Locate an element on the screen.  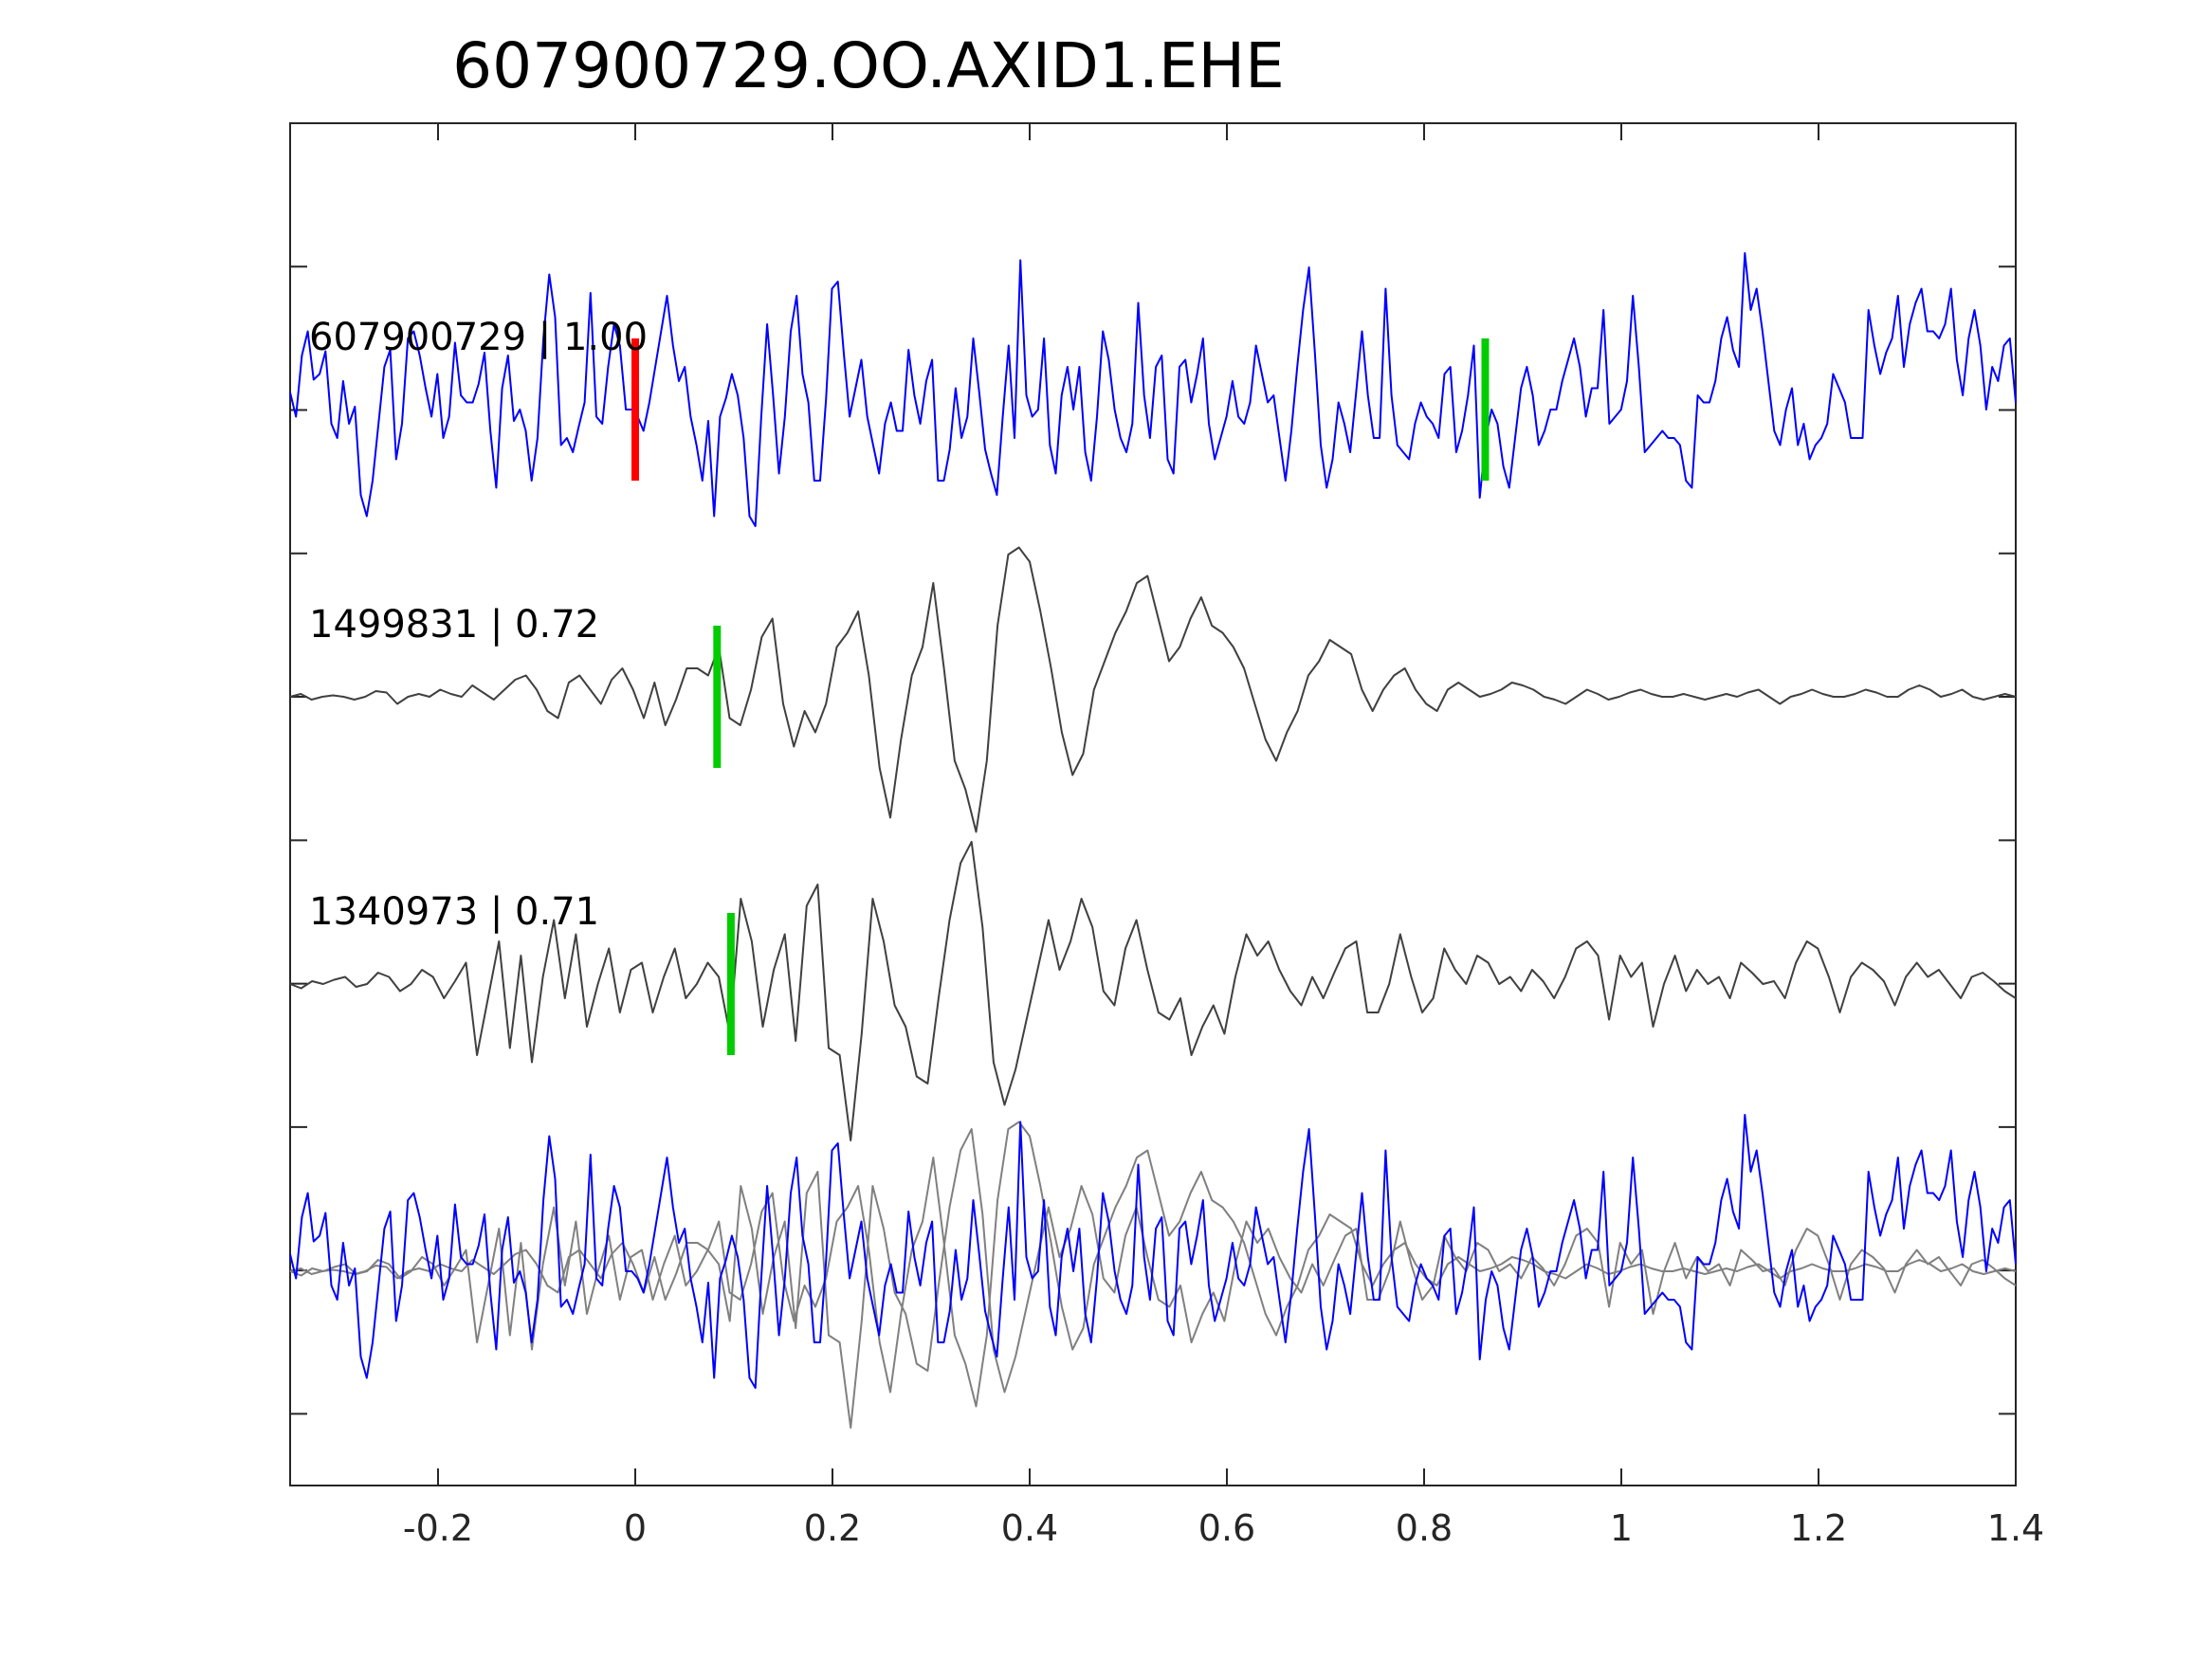
chart-title: 607900729.OO.AXID1.EHE is located at coordinates (868, 65).